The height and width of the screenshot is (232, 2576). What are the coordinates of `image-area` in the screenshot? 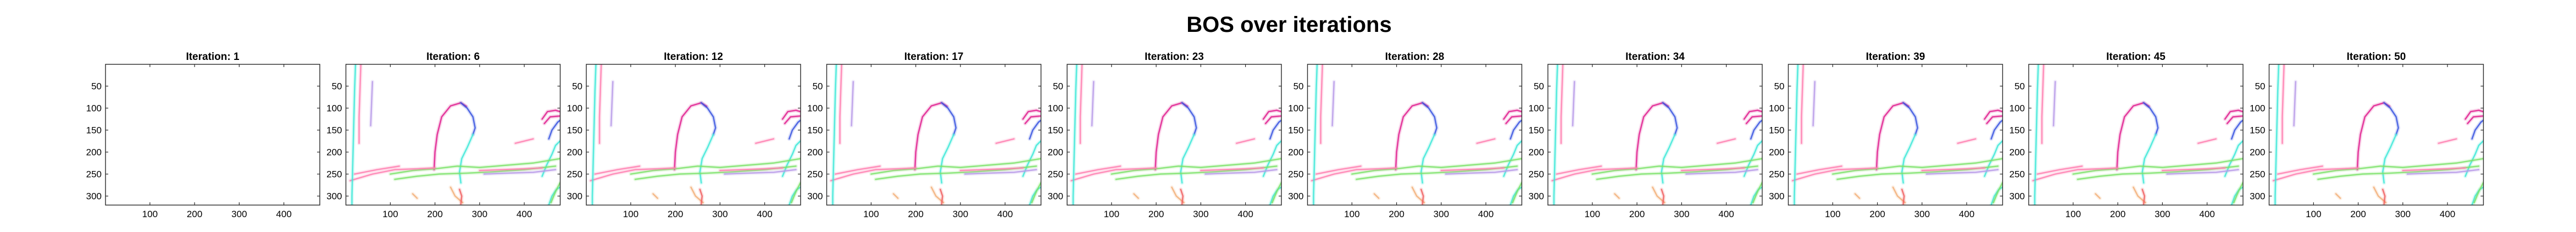 It's located at (1895, 134).